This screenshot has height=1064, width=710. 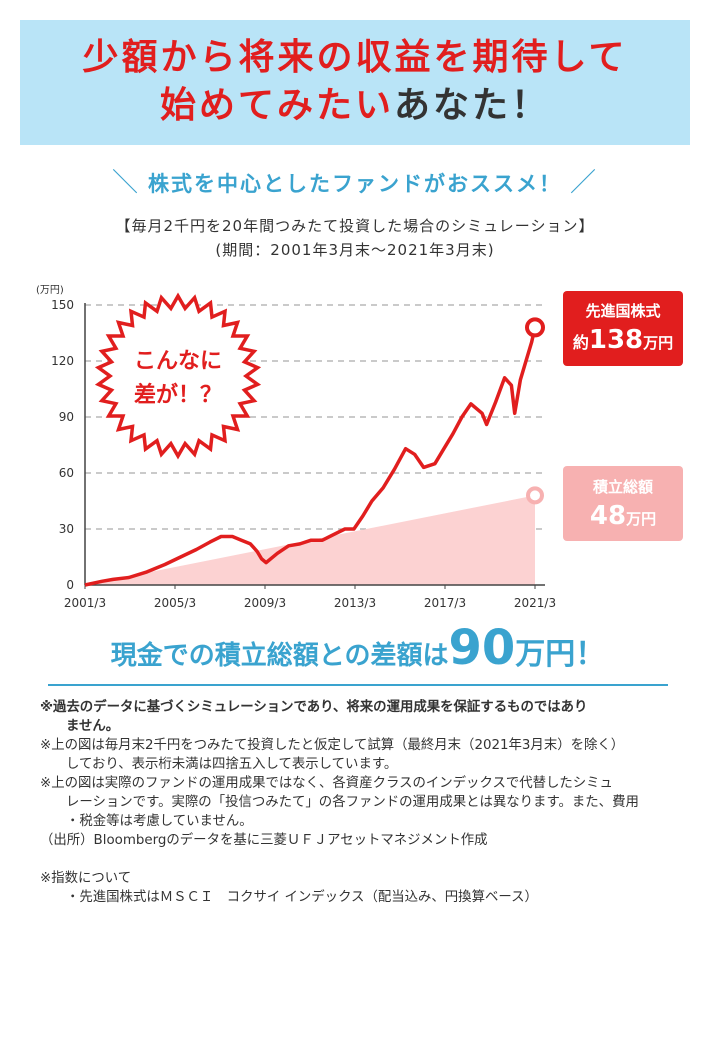 What do you see at coordinates (50, 290) in the screenshot?
I see `y-unit-label: (万円)` at bounding box center [50, 290].